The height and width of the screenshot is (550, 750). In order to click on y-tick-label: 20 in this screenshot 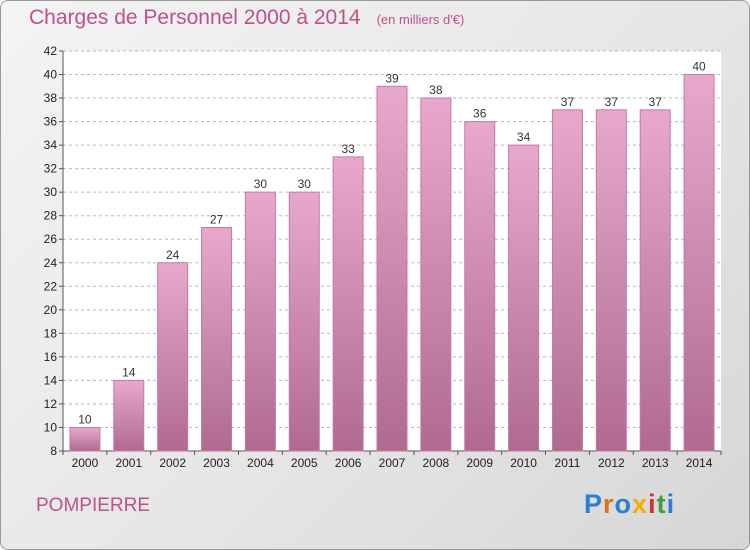, I will do `click(51, 310)`.